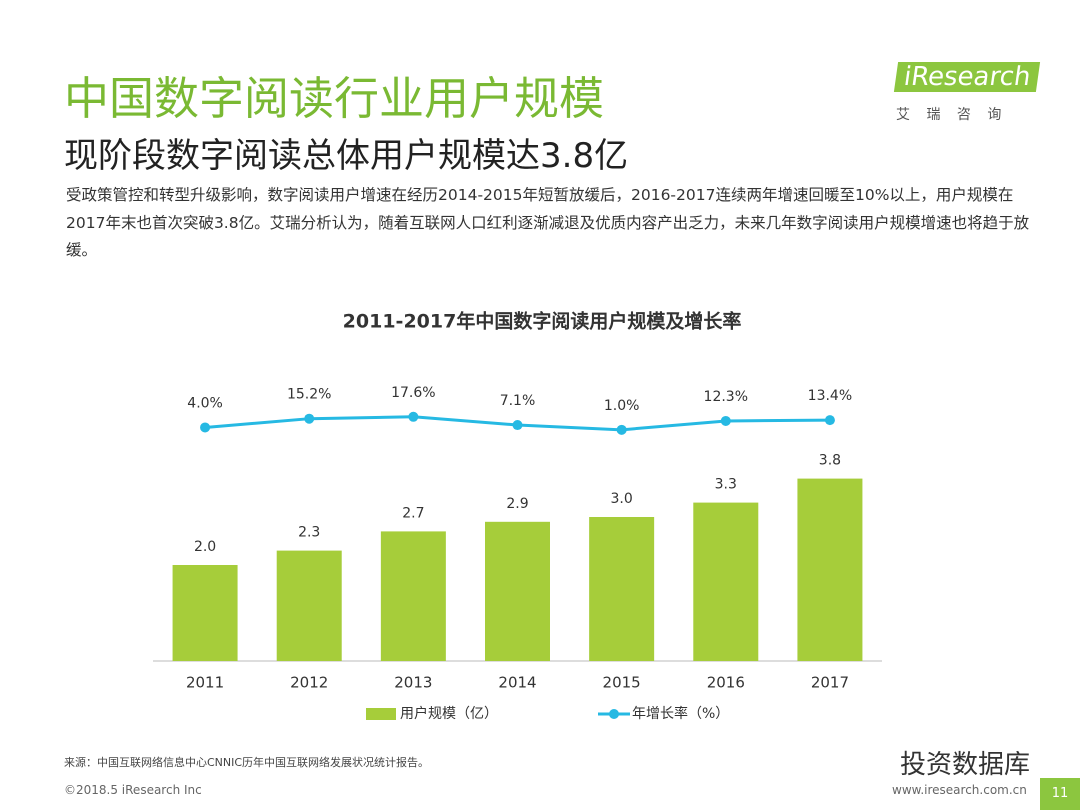 This screenshot has height=810, width=1080. Describe the element at coordinates (1060, 794) in the screenshot. I see `page-number: 11` at that location.